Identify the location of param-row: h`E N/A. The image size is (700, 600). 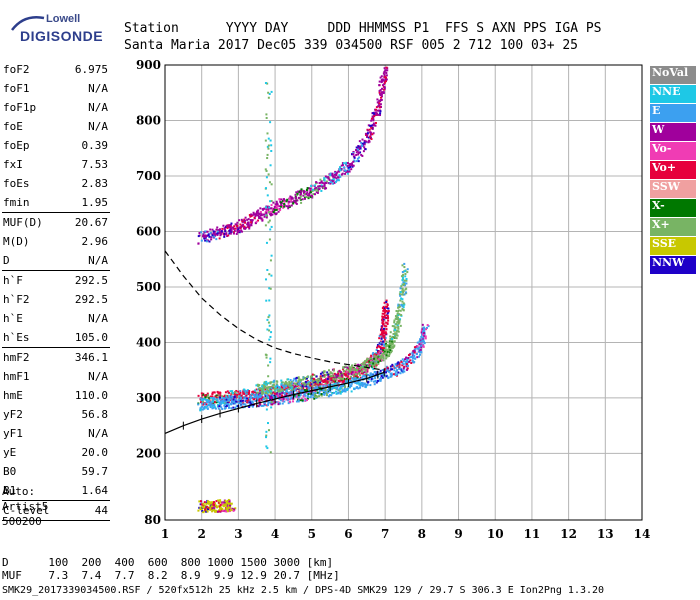
(56, 318).